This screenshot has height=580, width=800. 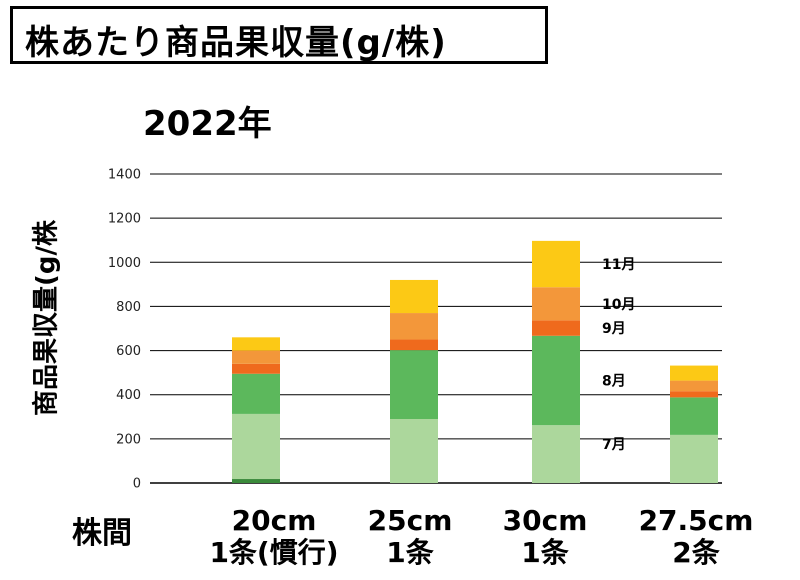 I want to click on chart-title: 株あたり商品果収量(g/株), so click(x=236, y=43).